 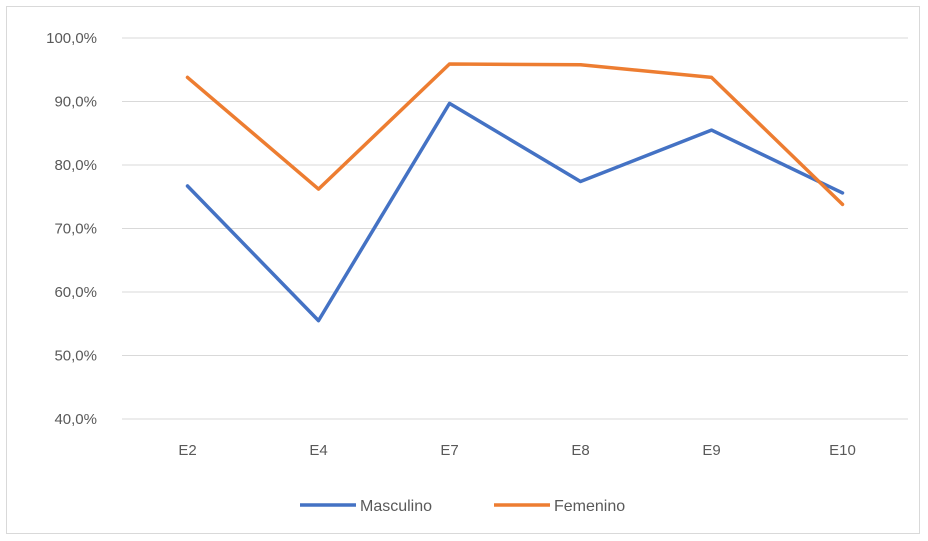 What do you see at coordinates (318, 450) in the screenshot?
I see `x-tick-label: E4` at bounding box center [318, 450].